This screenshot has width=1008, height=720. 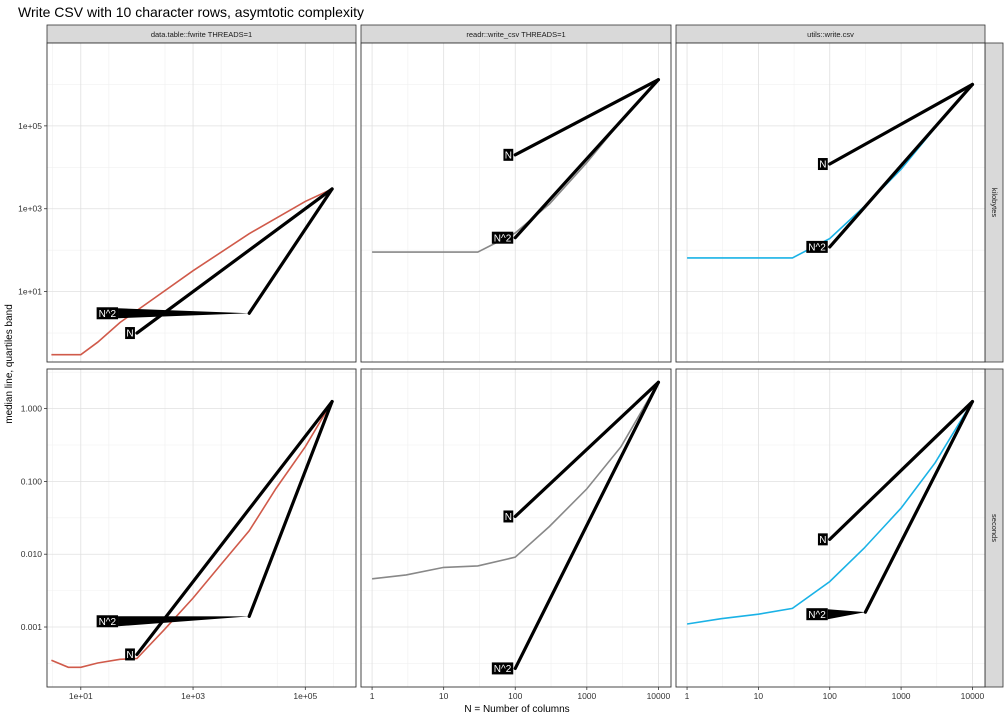 I want to click on strip-col-label-1: readr::write_csv THREADS=1, so click(x=515, y=34).